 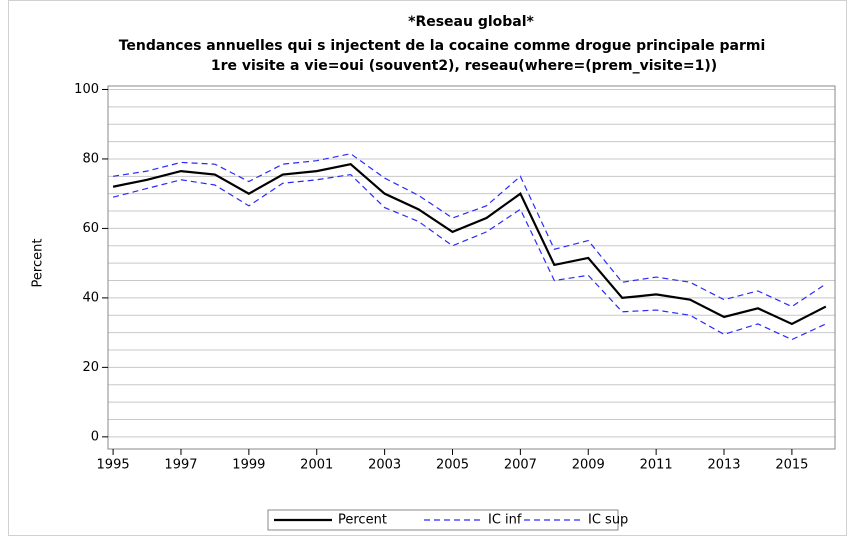 What do you see at coordinates (452, 465) in the screenshot?
I see `x-tick-label: 2005` at bounding box center [452, 465].